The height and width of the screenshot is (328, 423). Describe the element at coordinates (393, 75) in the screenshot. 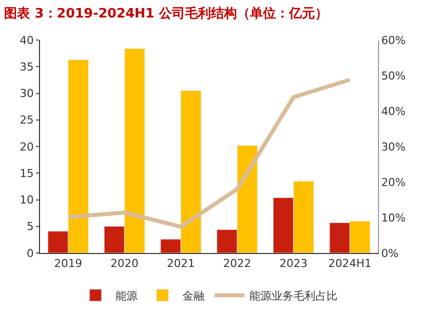

I see `y2-tick-label: 50%` at that location.